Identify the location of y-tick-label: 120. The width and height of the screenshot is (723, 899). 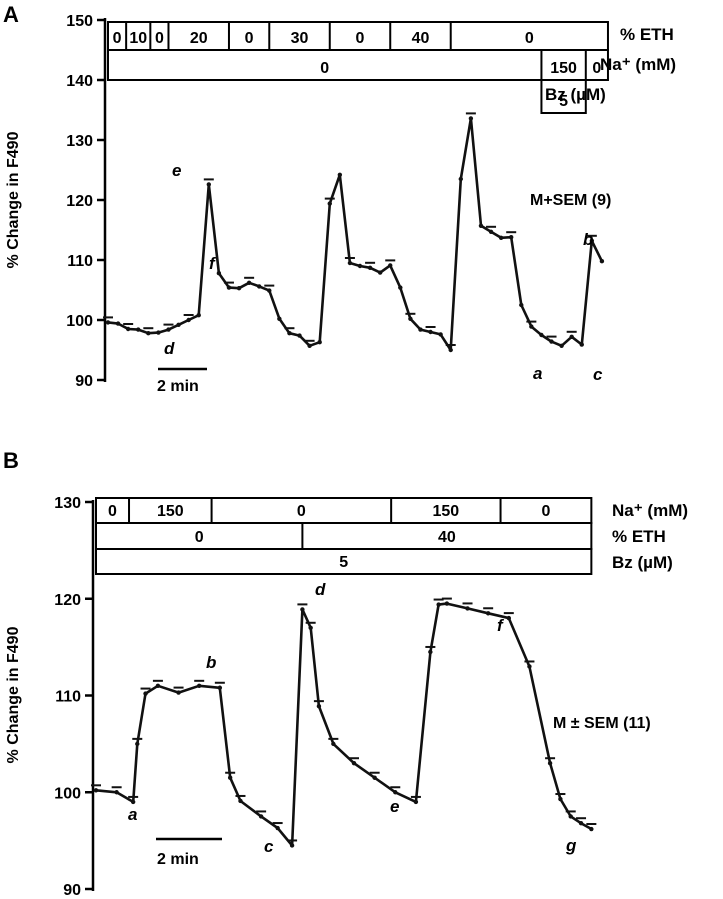
(79, 201).